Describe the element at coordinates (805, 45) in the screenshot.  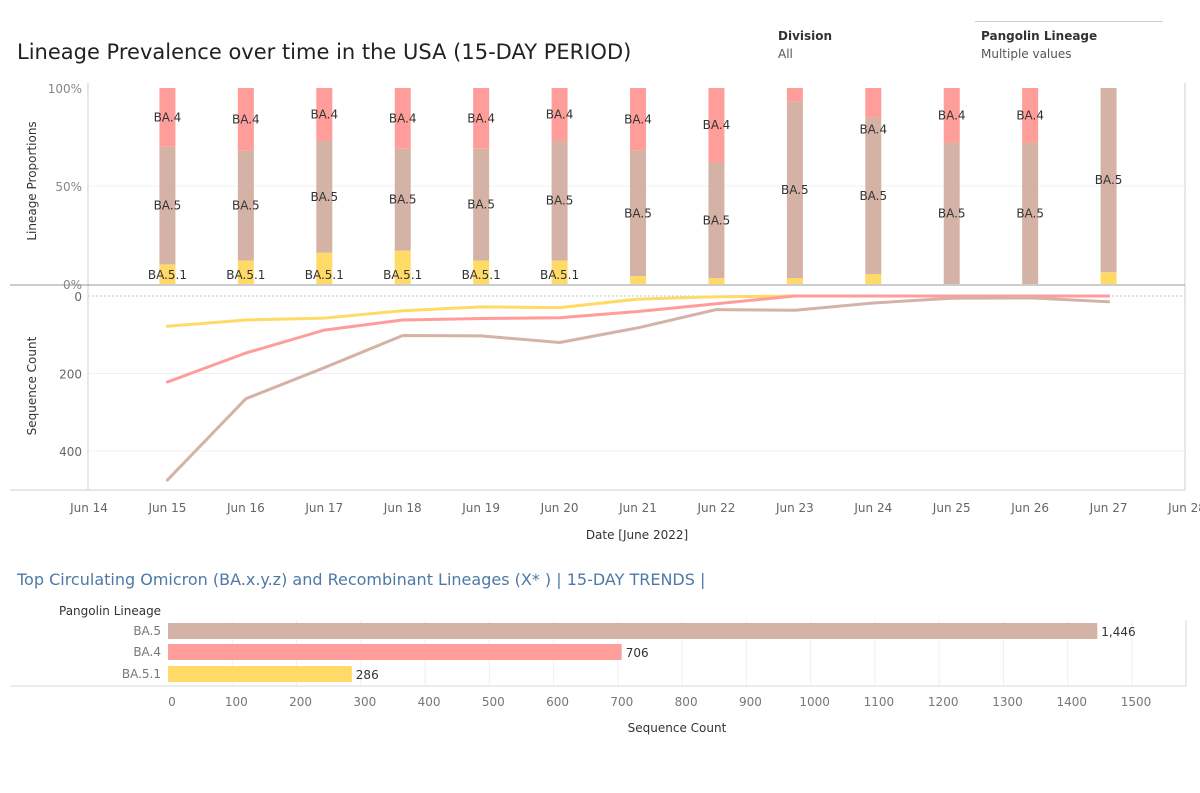
I see `division-filter: Division All` at that location.